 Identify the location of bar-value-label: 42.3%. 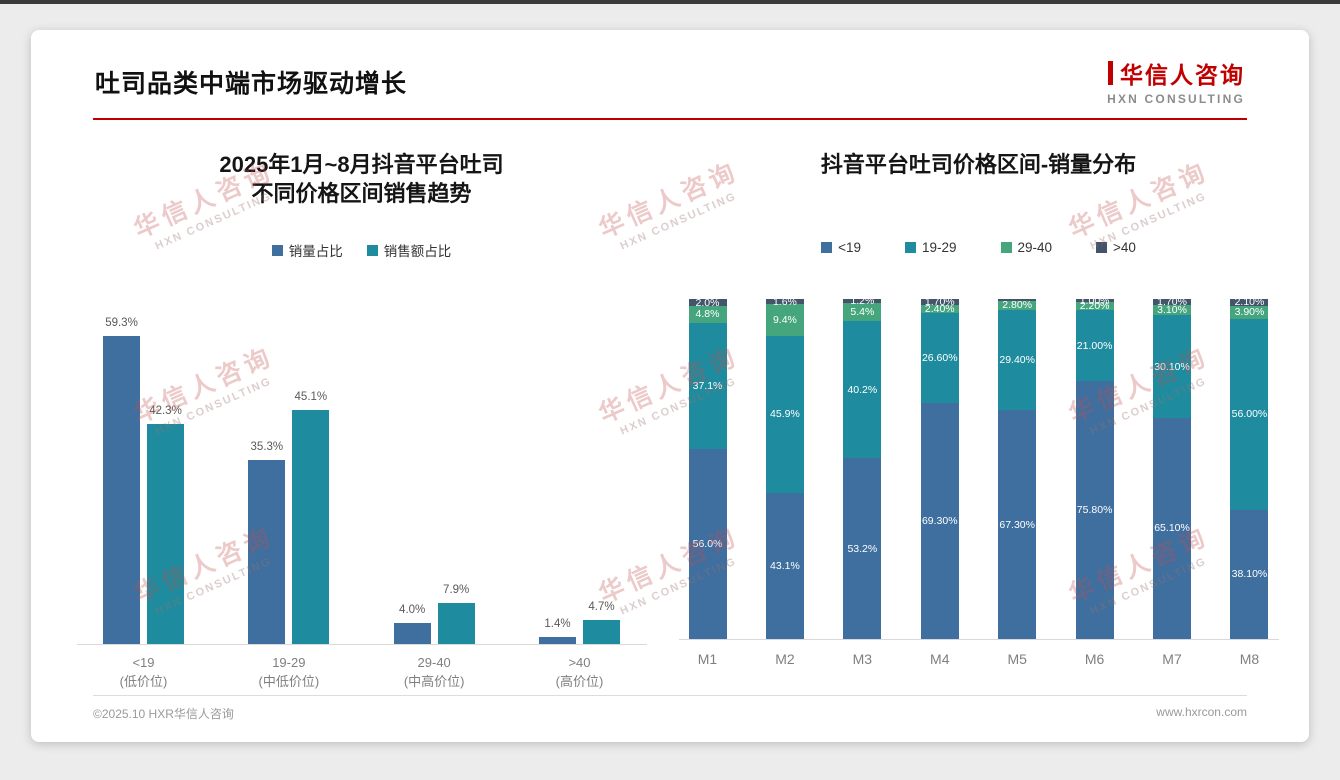
(165, 411).